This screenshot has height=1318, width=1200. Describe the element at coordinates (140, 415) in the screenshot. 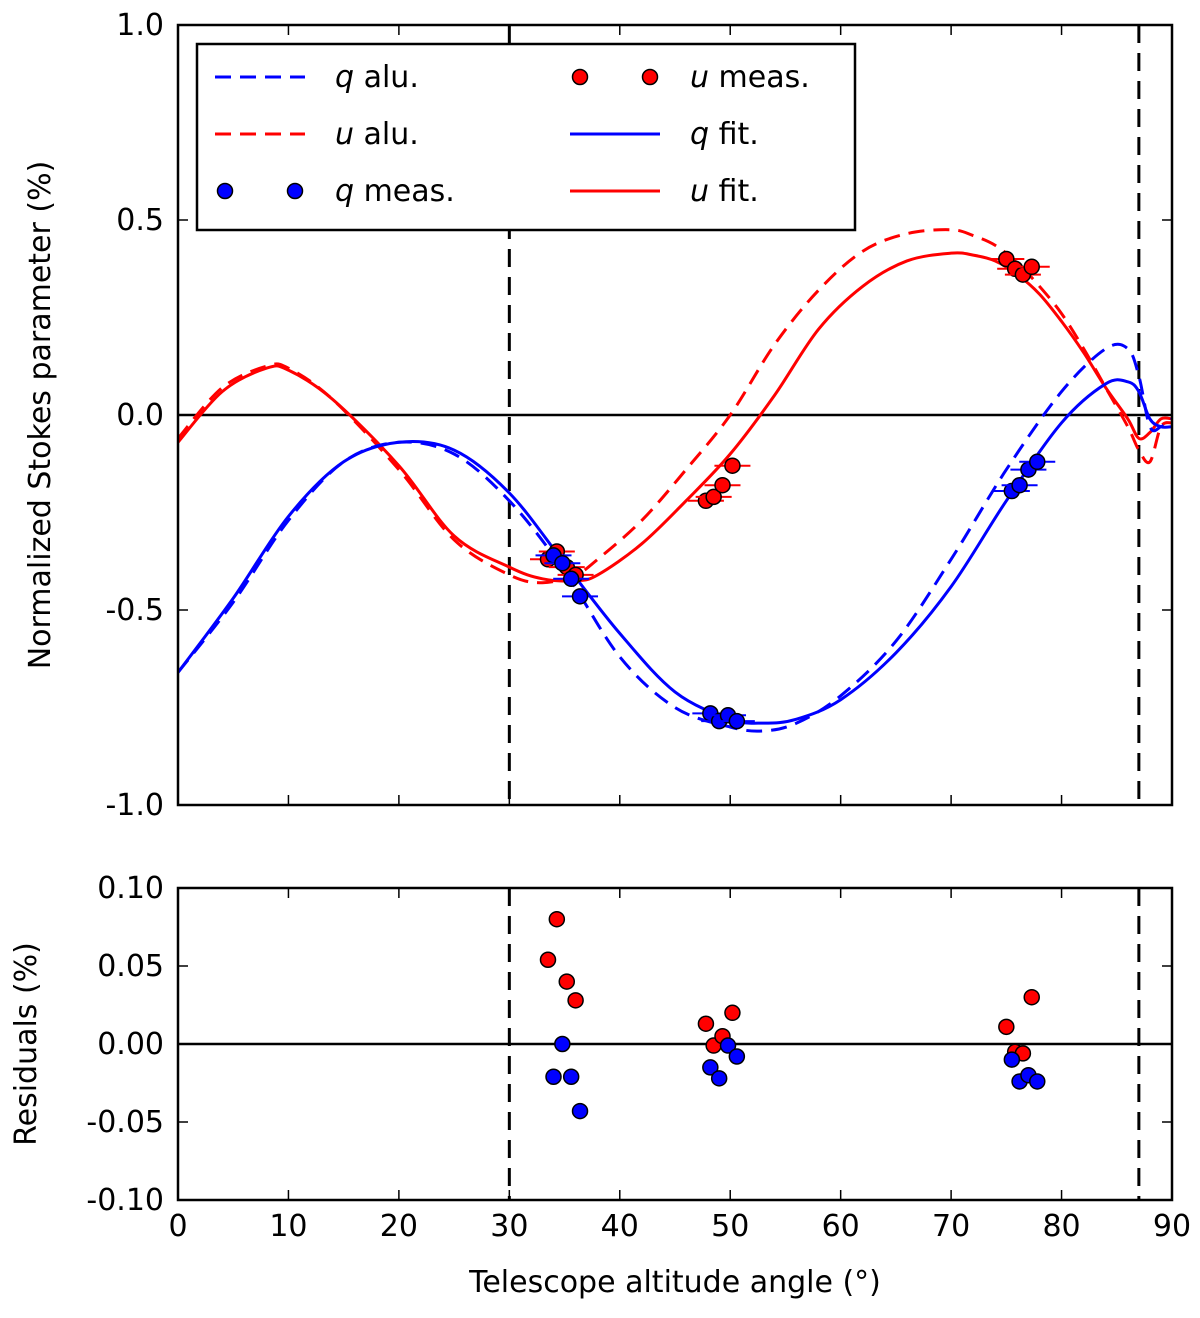

I see `y-tick-label: 0.0` at that location.